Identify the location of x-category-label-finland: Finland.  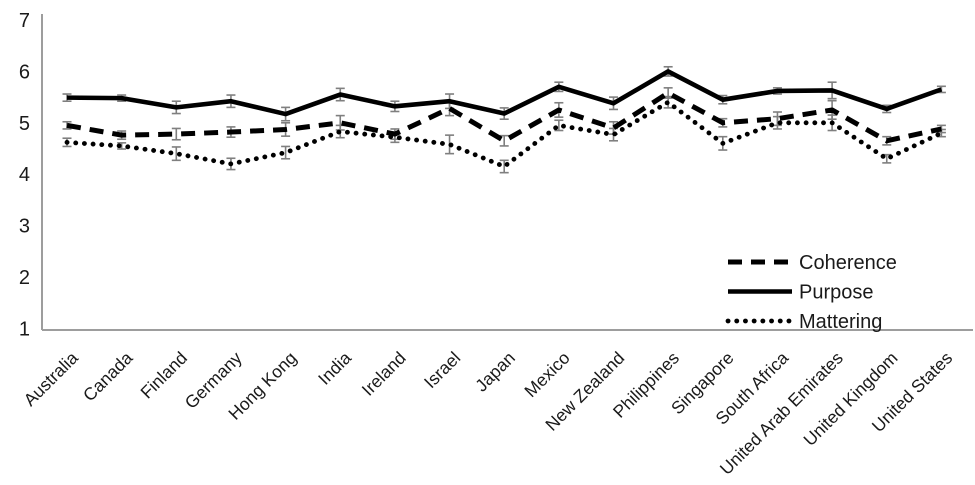
(163, 375).